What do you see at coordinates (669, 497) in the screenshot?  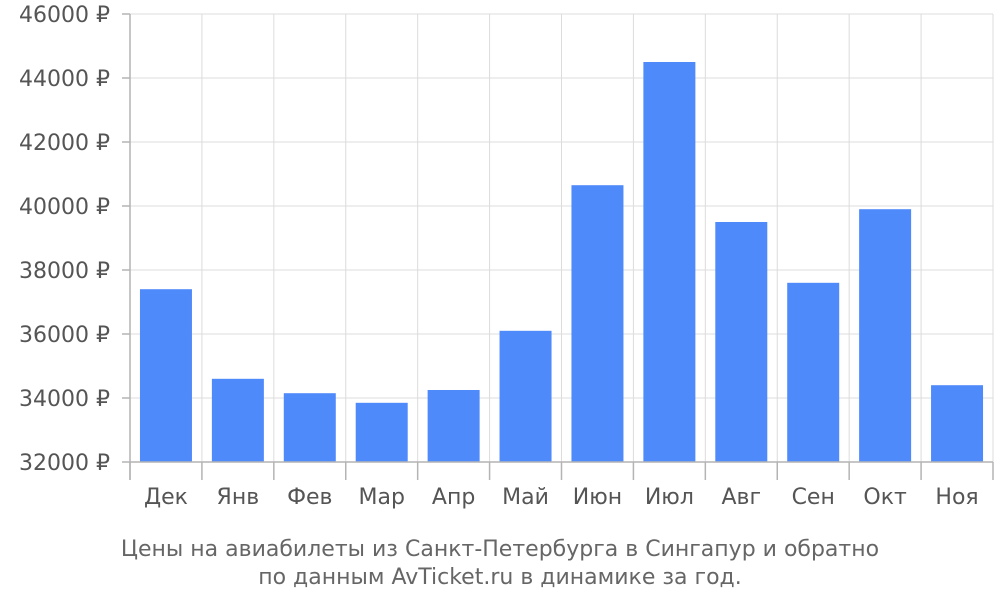 I see `x-tick-label: Июл` at bounding box center [669, 497].